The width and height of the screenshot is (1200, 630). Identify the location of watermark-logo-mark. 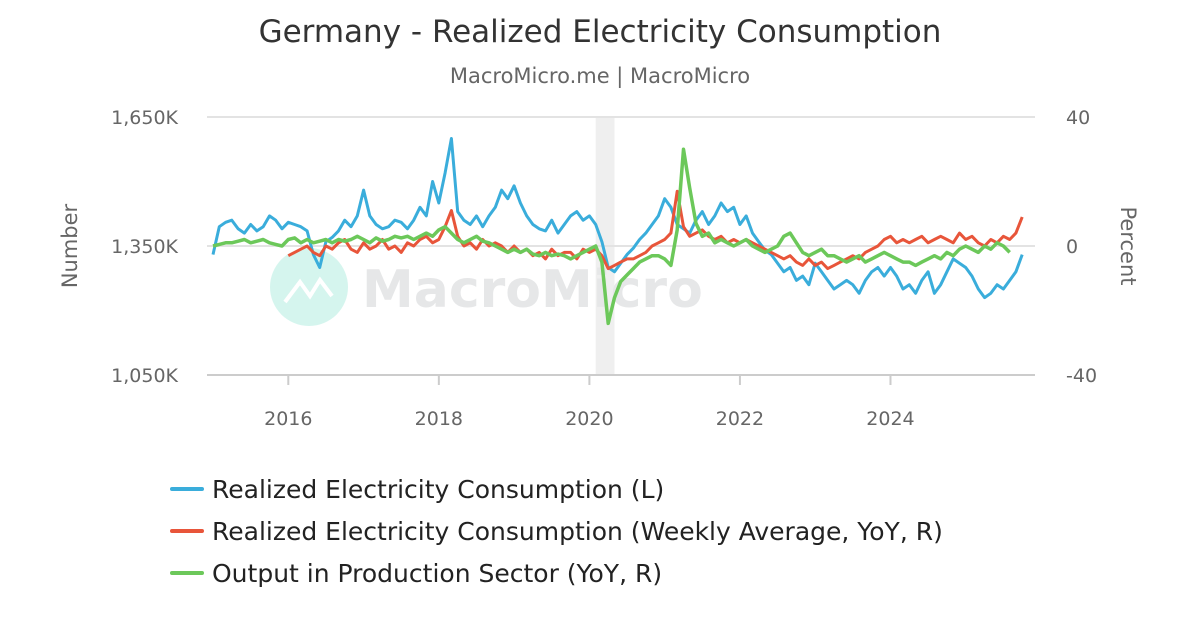
(308, 290).